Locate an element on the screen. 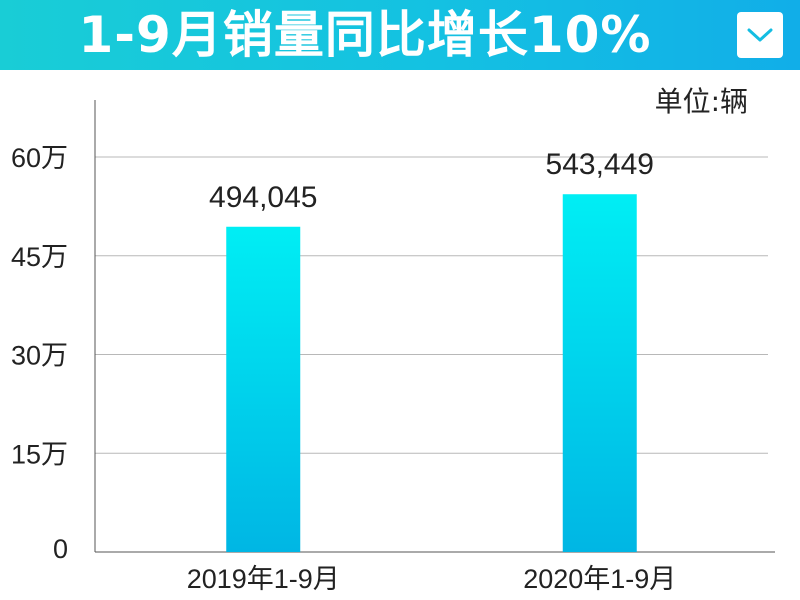  chevron-down-icon is located at coordinates (760, 35).